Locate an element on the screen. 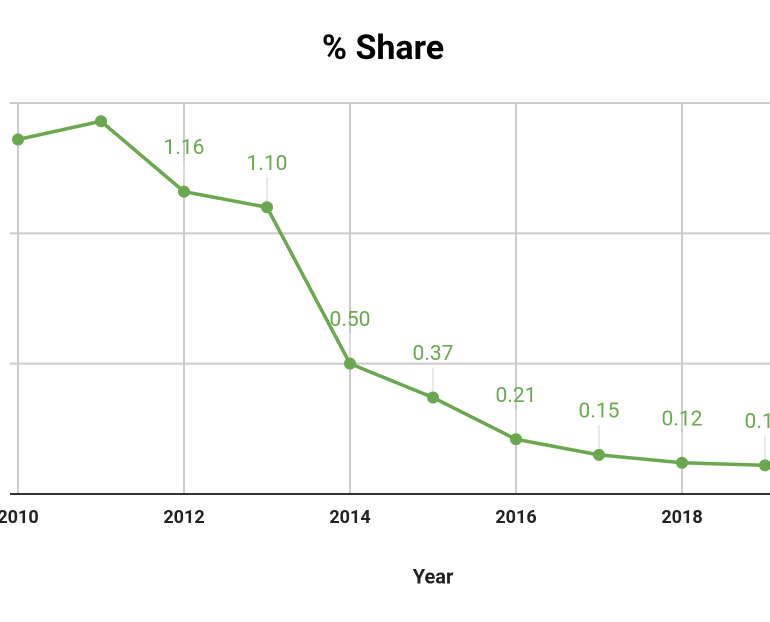  data-label: 0.12 is located at coordinates (682, 419).